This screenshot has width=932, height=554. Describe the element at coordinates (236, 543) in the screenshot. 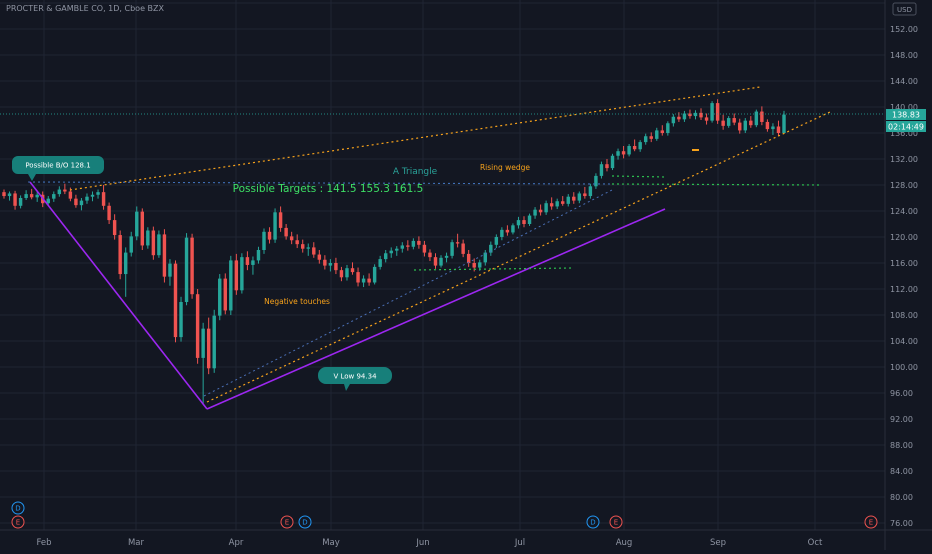

I see `time-tick-label: Apr` at that location.